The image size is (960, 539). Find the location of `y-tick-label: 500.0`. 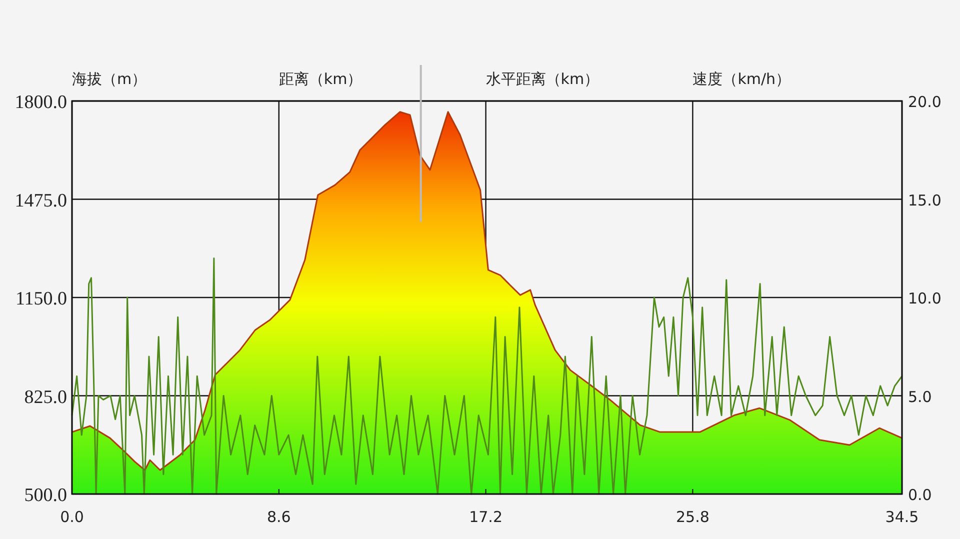

y-tick-label: 500.0 is located at coordinates (45, 495).